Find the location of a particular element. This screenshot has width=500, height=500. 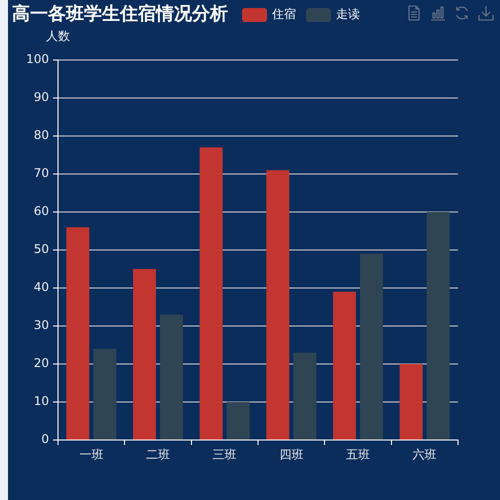

y-tick-label: 90 is located at coordinates (41, 97).